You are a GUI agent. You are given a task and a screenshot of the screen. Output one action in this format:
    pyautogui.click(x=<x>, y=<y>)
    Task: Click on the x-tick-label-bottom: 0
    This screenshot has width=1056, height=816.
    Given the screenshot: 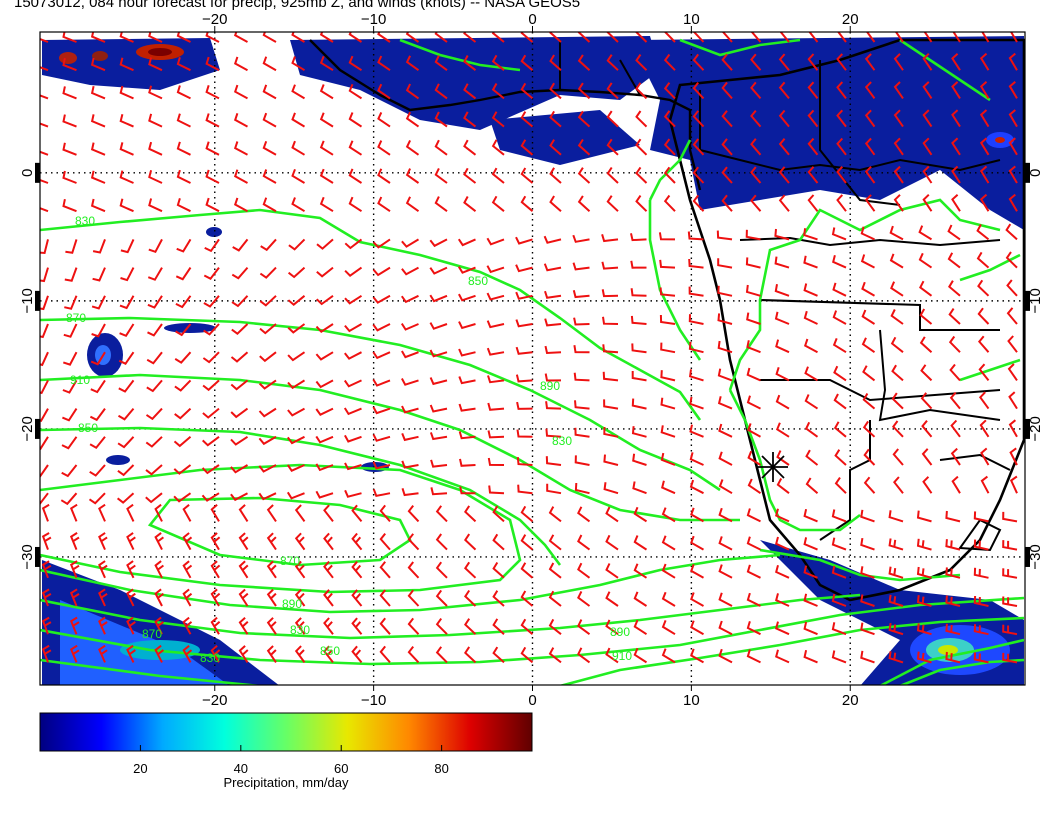 What is the action you would take?
    pyautogui.click(x=532, y=700)
    